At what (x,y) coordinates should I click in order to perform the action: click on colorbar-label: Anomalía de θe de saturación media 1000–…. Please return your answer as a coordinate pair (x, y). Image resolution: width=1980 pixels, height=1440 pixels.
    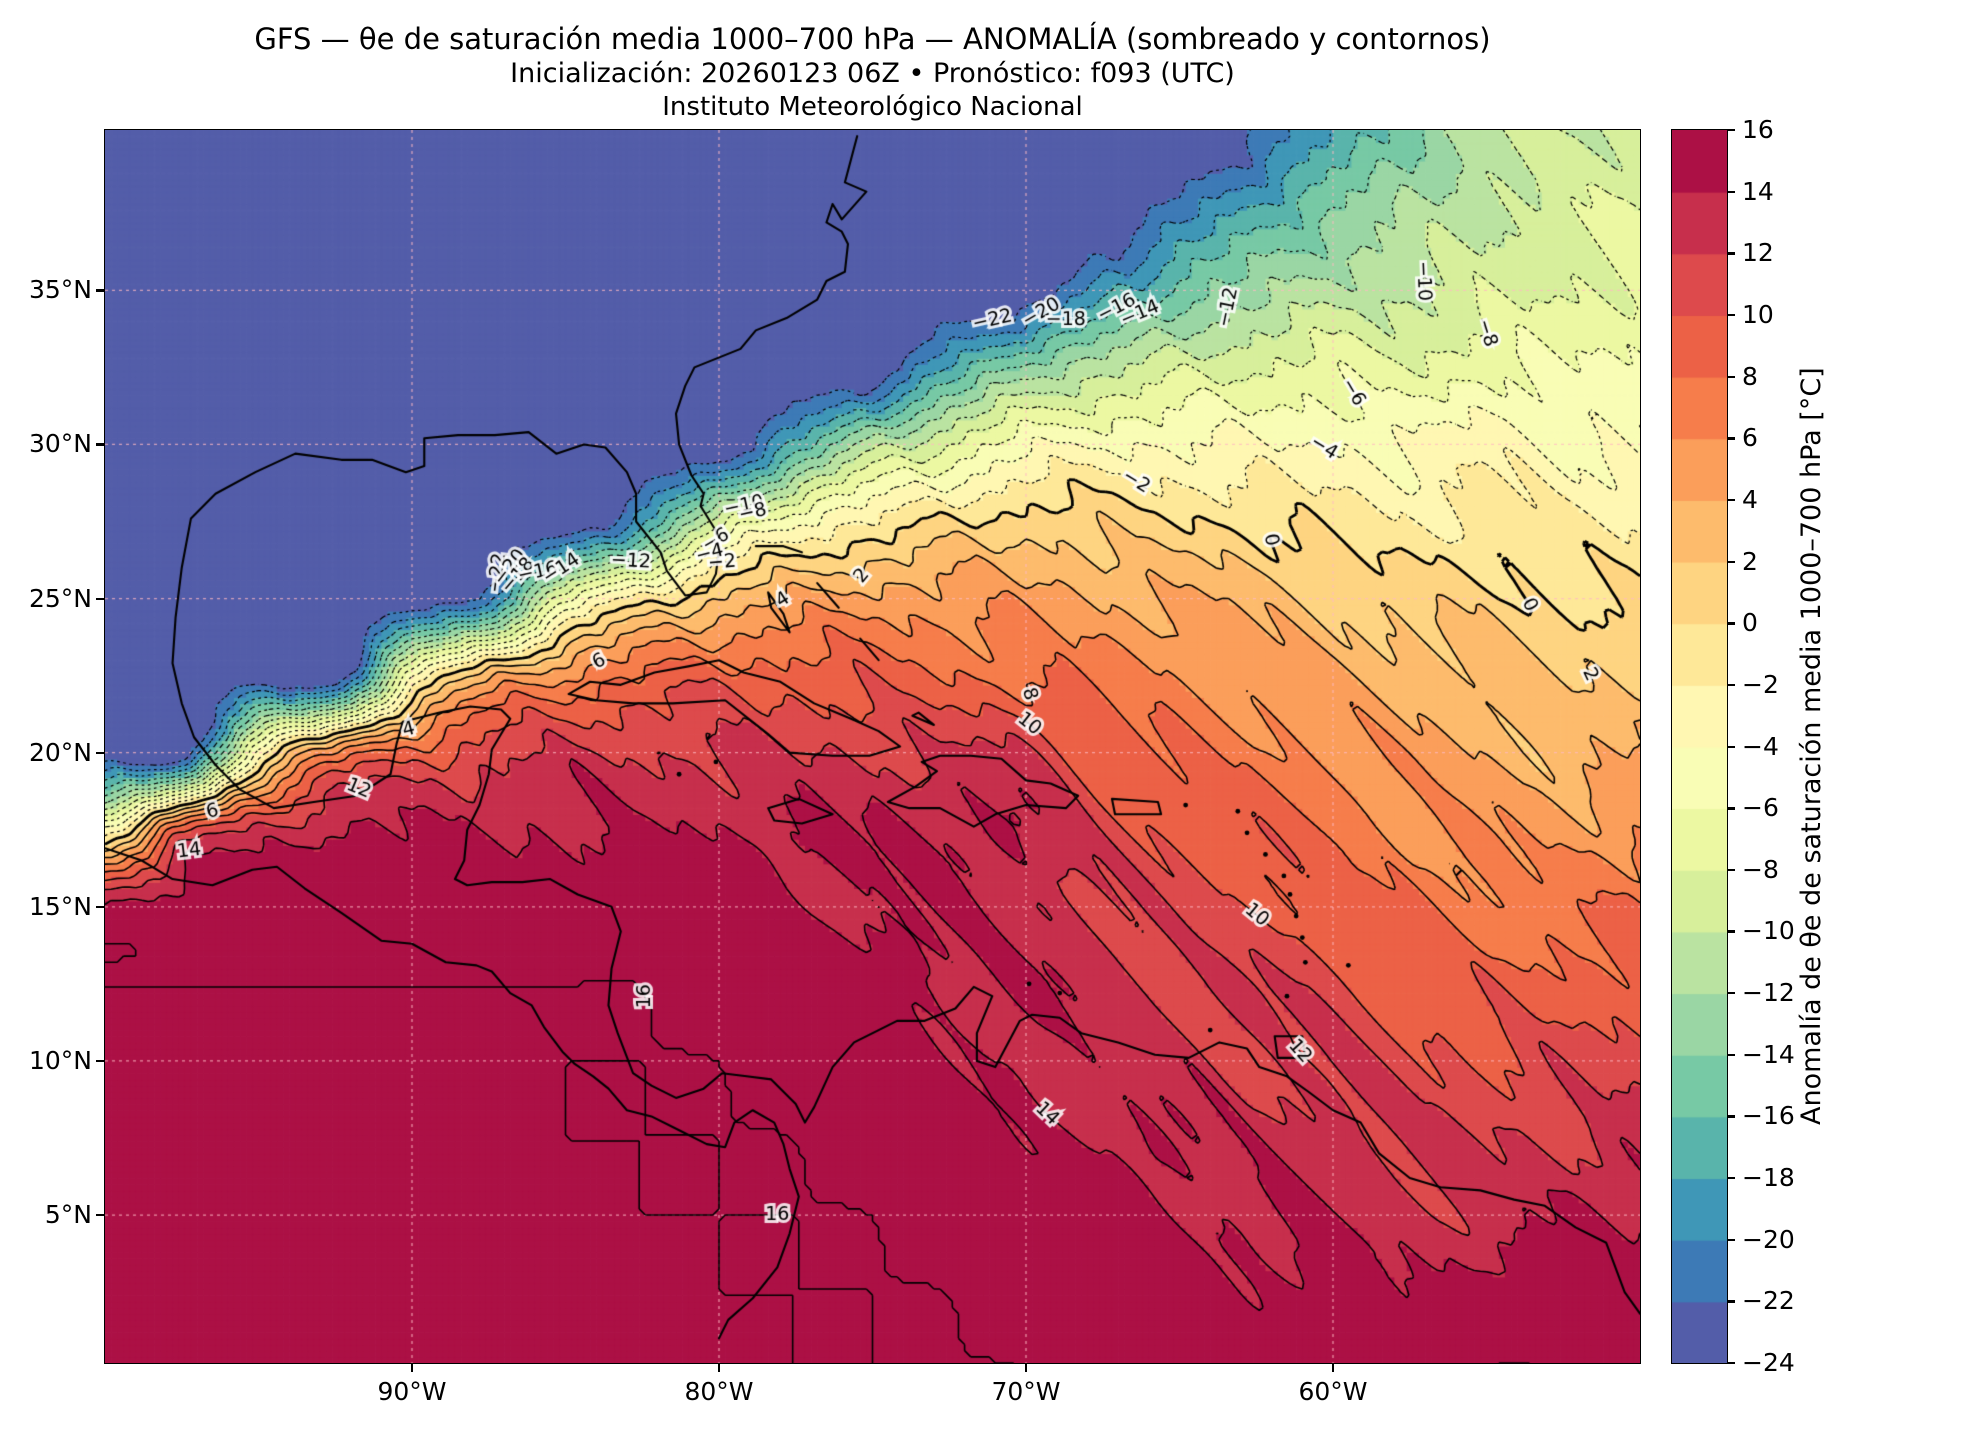
    Looking at the image, I should click on (1811, 746).